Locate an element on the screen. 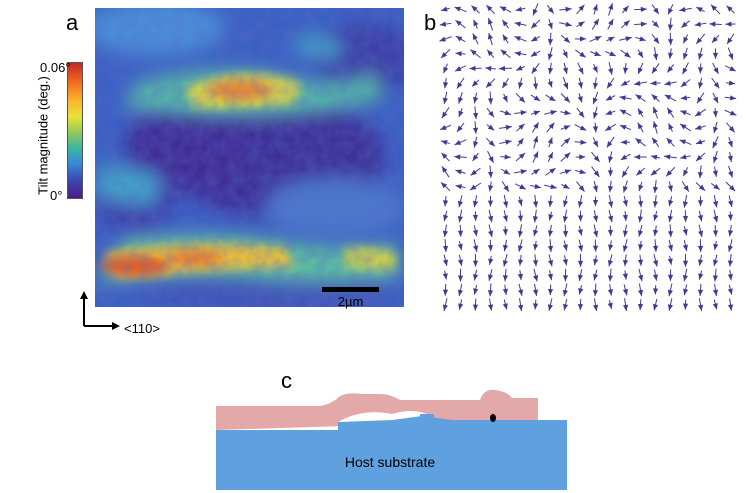 This screenshot has height=493, width=747. panel-label-a: a is located at coordinates (72, 22).